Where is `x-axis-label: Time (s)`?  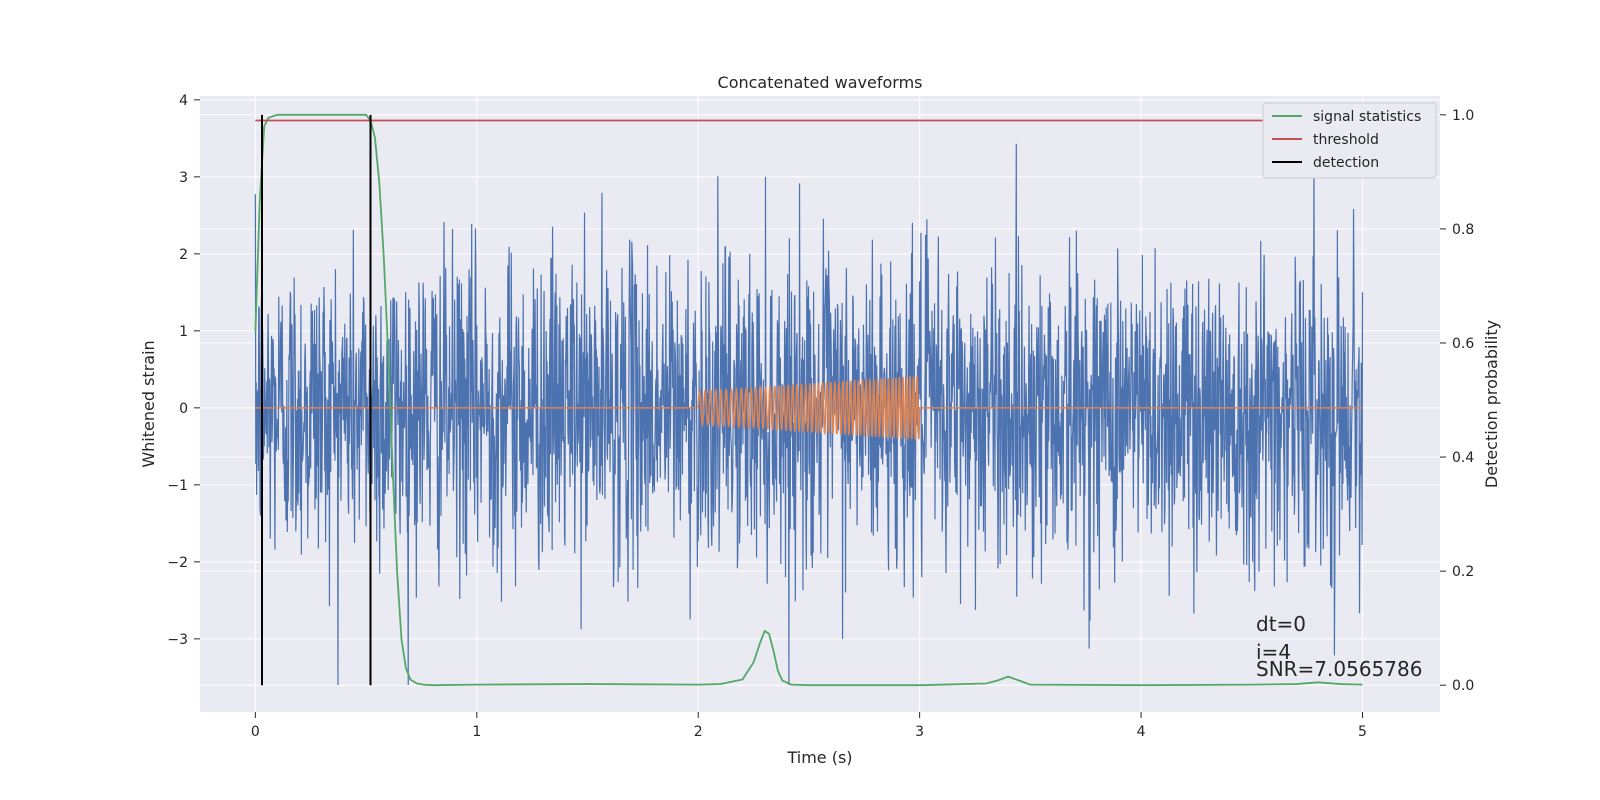
x-axis-label: Time (s) is located at coordinates (819, 757).